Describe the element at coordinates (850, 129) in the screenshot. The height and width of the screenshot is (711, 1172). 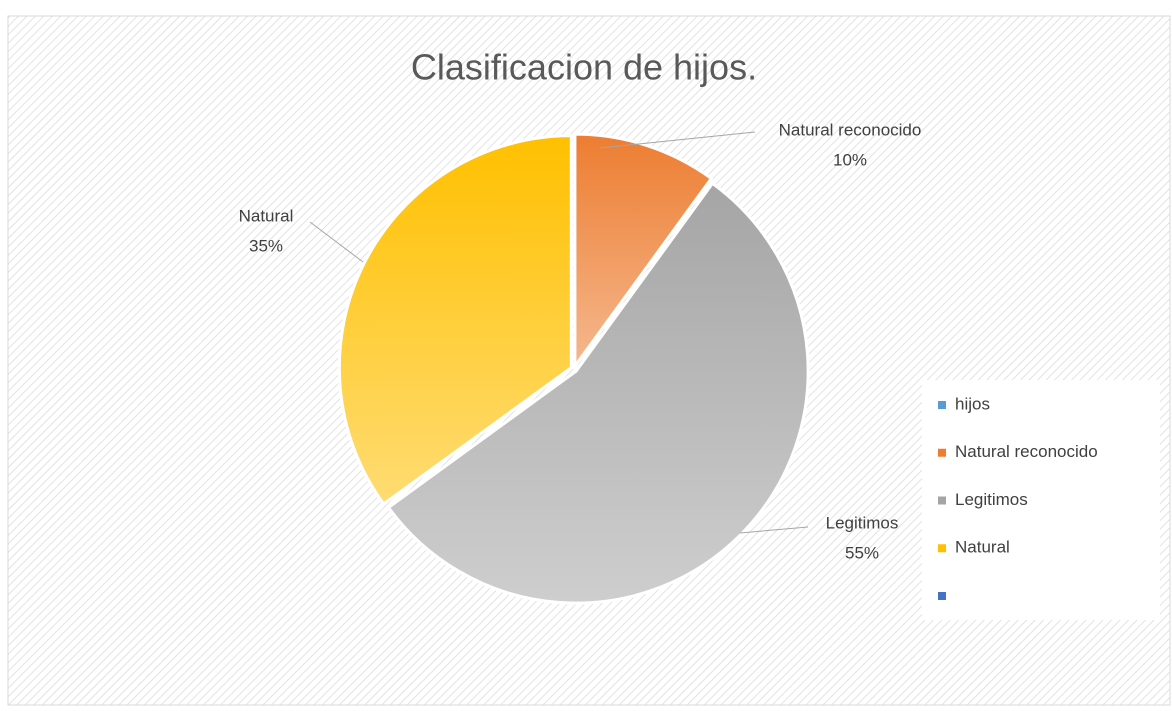
I see `data-label-name: Natural reconocido` at that location.